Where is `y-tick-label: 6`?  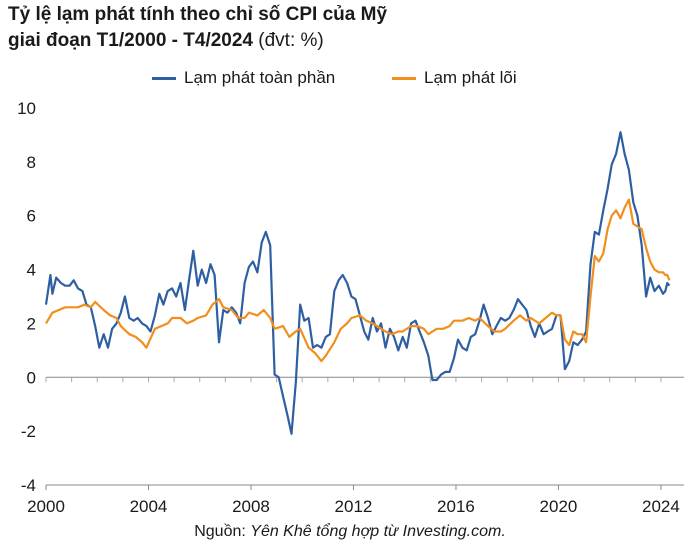 y-tick-label: 6 is located at coordinates (31, 216).